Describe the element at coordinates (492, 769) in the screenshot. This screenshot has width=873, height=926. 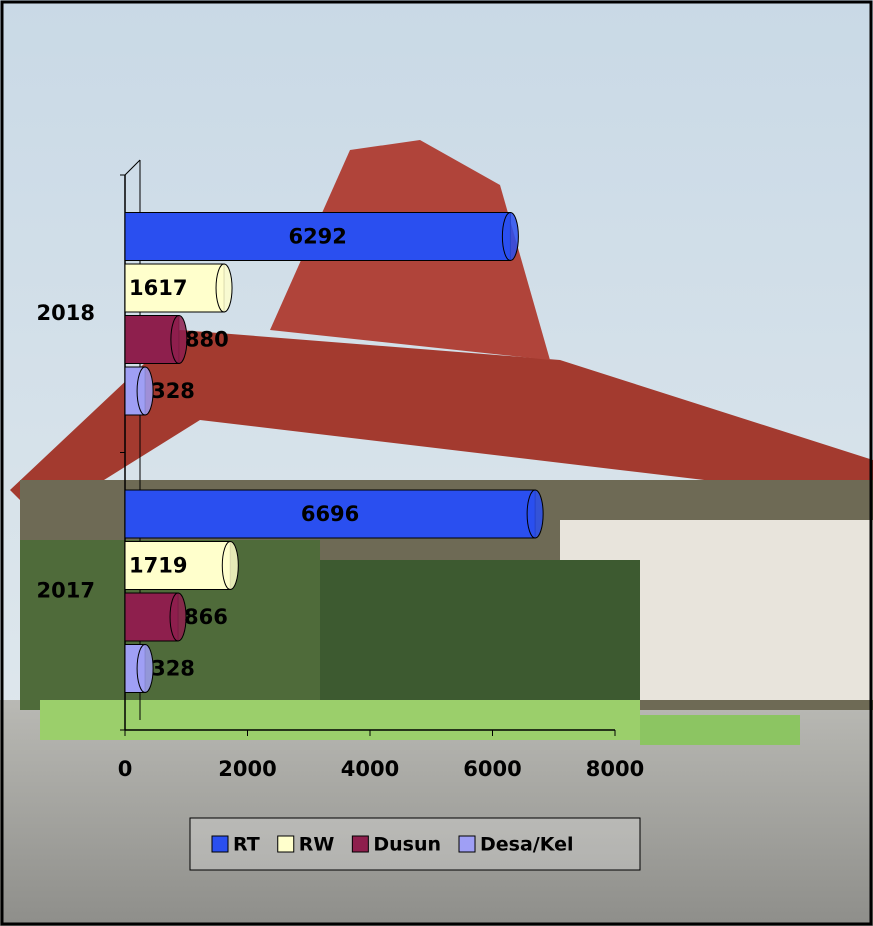
I see `x-tick-label: 6000` at that location.